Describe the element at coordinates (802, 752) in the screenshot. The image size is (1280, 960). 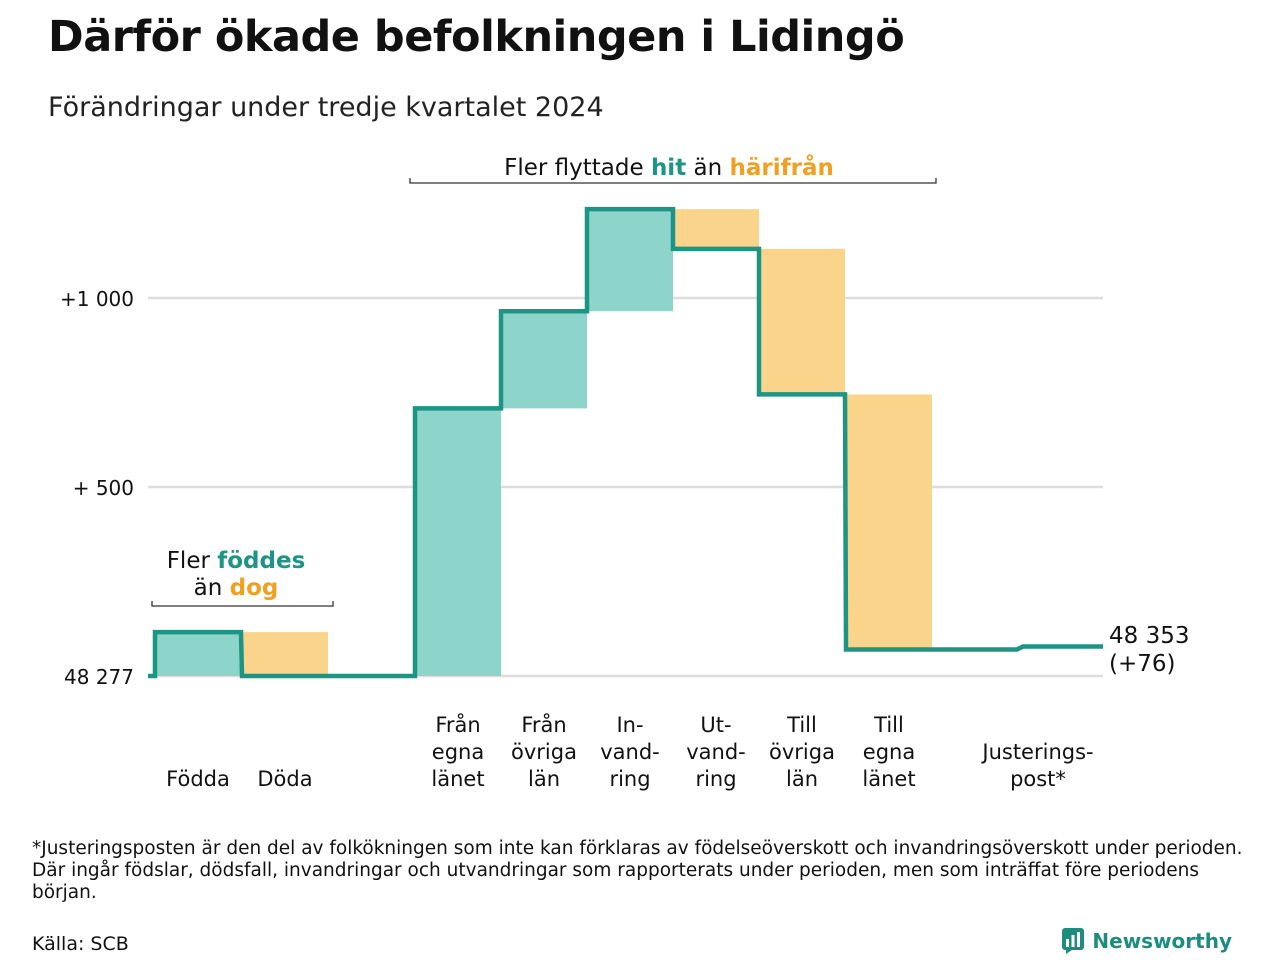
I see `category-label: Till övriga län` at that location.